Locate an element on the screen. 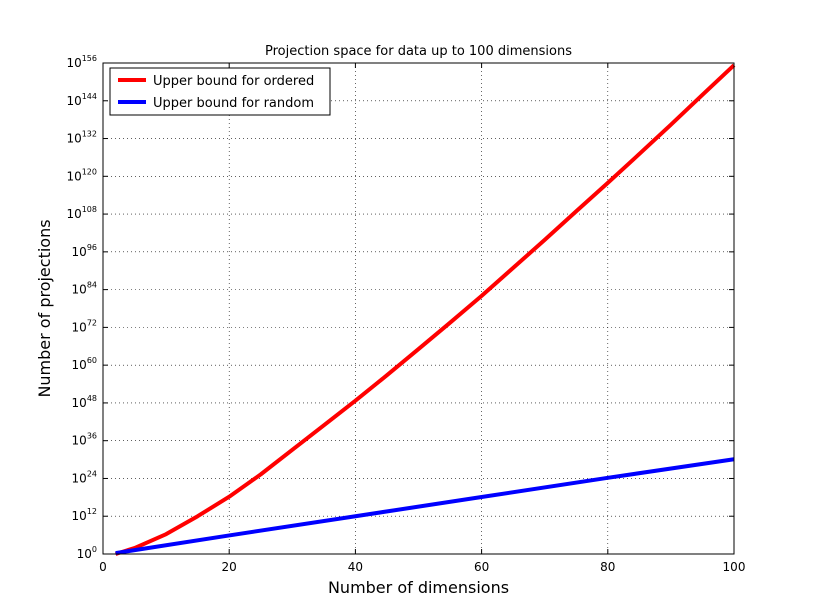 This screenshot has width=815, height=615. y-tick-label: 1036 is located at coordinates (84, 440).